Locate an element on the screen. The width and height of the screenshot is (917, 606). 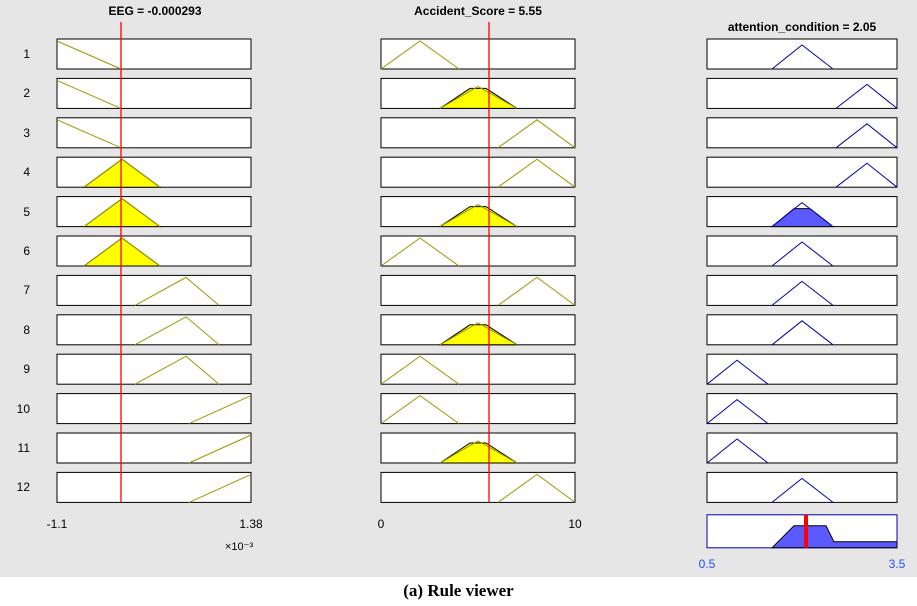
rule-4-Accident_Score-membership is located at coordinates (536, 173).